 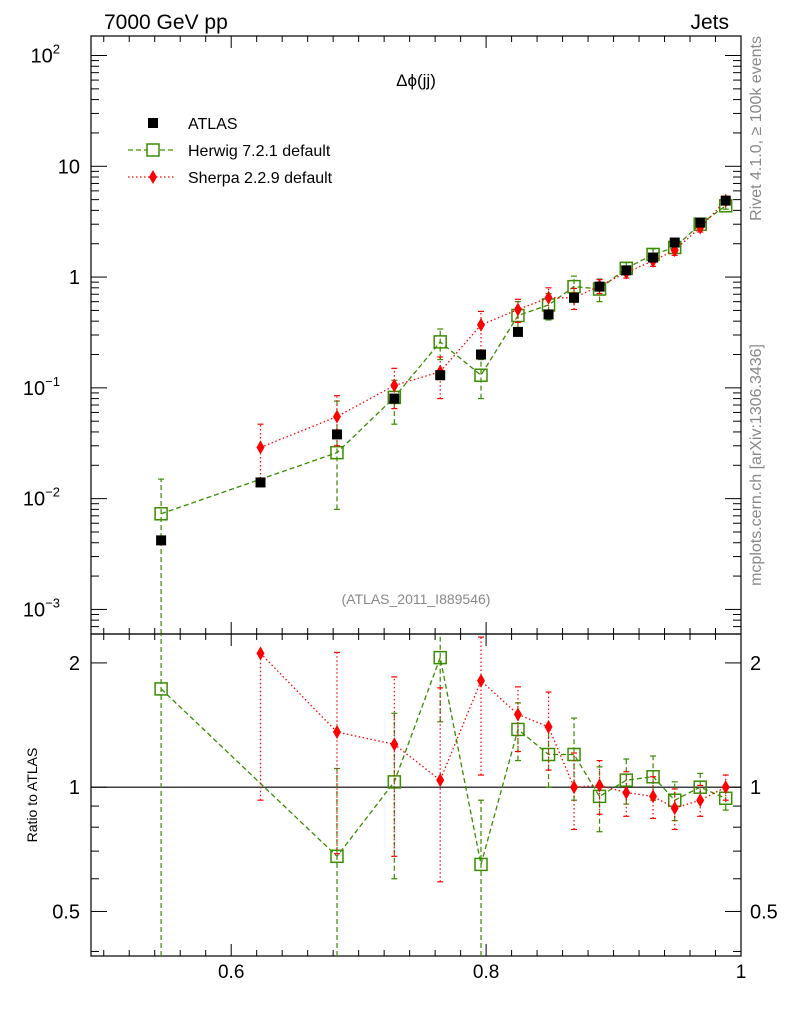 I want to click on y-tick-label: 10⁻², so click(x=41, y=498).